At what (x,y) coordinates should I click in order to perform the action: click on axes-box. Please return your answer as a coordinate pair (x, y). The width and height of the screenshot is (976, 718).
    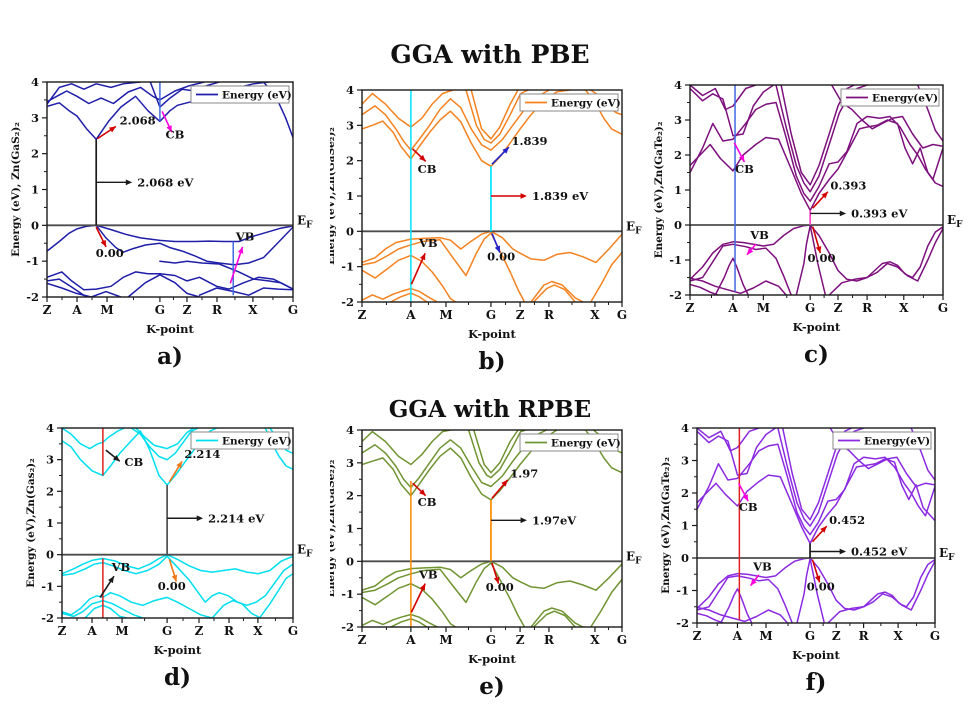
    Looking at the image, I should click on (492, 528).